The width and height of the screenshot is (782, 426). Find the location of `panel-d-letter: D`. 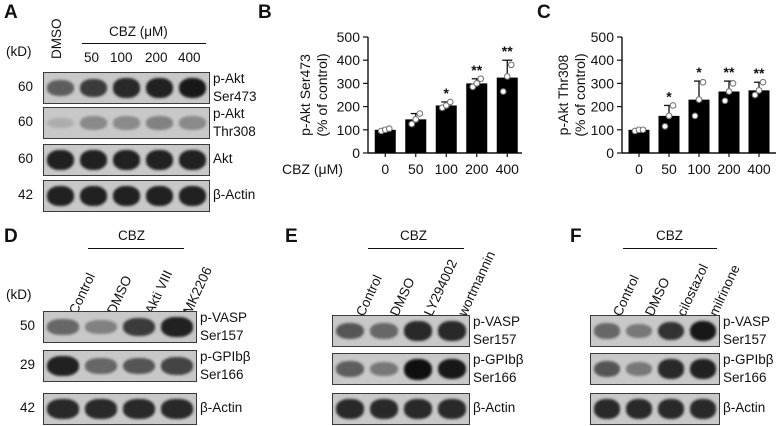

panel-d-letter: D is located at coordinates (11, 236).